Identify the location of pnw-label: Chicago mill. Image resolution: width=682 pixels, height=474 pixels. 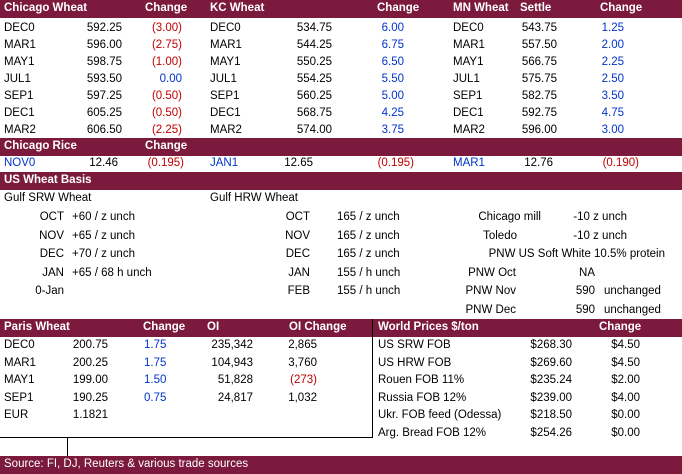
(509, 217).